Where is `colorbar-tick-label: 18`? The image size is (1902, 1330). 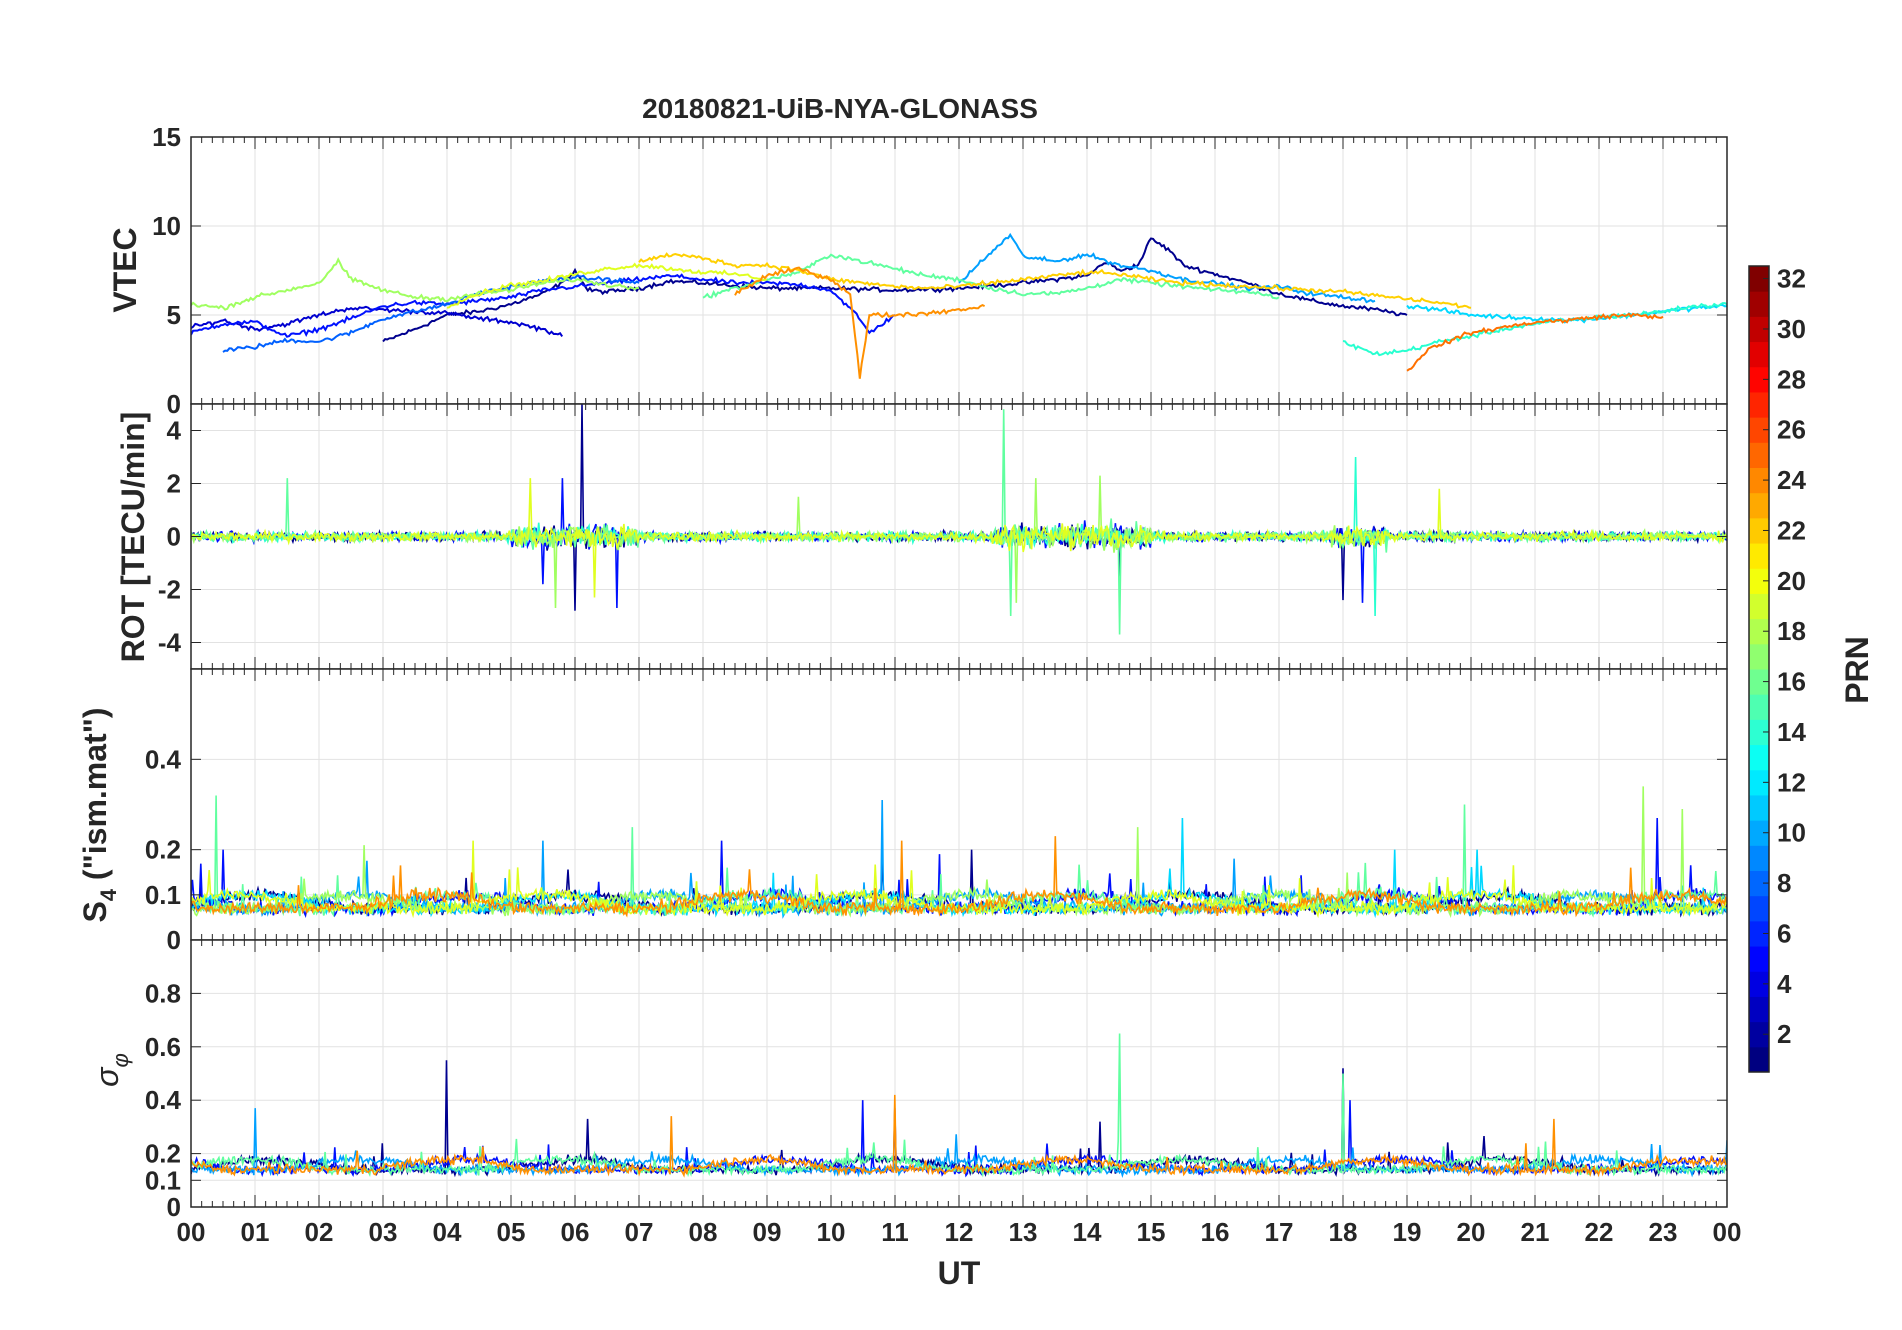
colorbar-tick-label: 18 is located at coordinates (1791, 631).